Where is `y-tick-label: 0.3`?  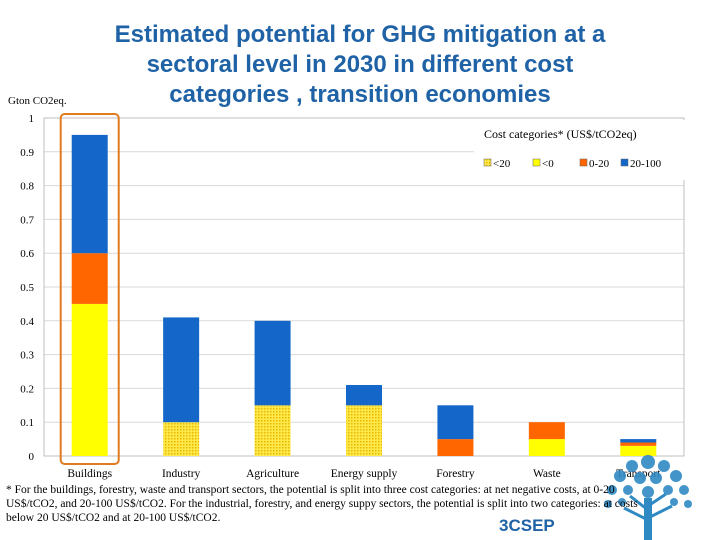
y-tick-label: 0.3 is located at coordinates (27, 356).